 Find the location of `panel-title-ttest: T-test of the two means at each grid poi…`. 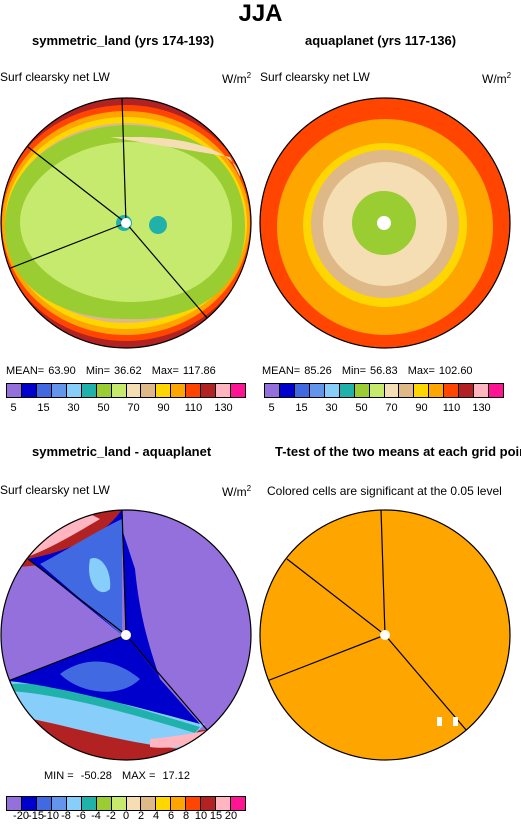

panel-title-ttest: T-test of the two means at each grid poi… is located at coordinates (398, 451).